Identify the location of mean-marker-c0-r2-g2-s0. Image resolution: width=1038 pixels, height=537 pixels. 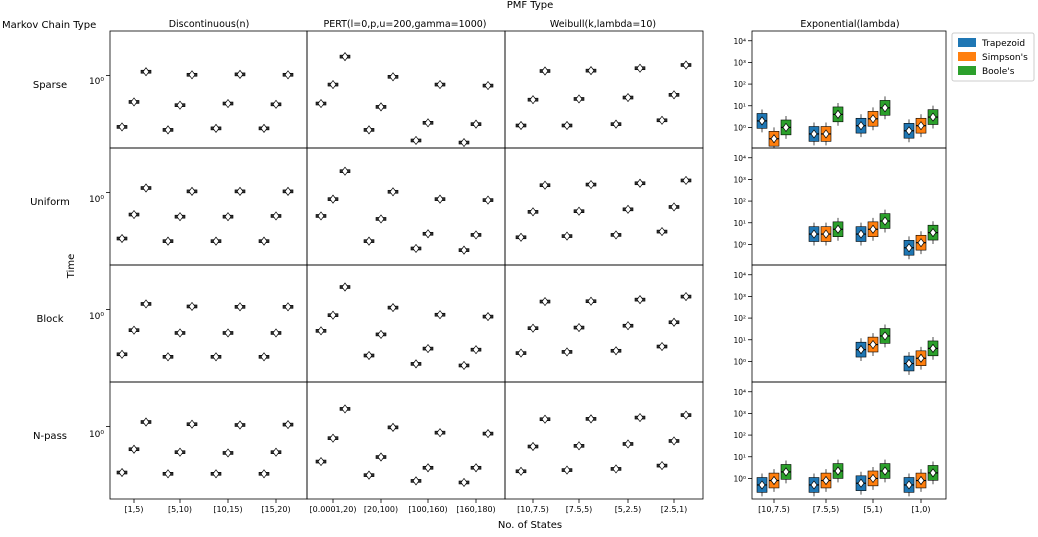
(216, 357).